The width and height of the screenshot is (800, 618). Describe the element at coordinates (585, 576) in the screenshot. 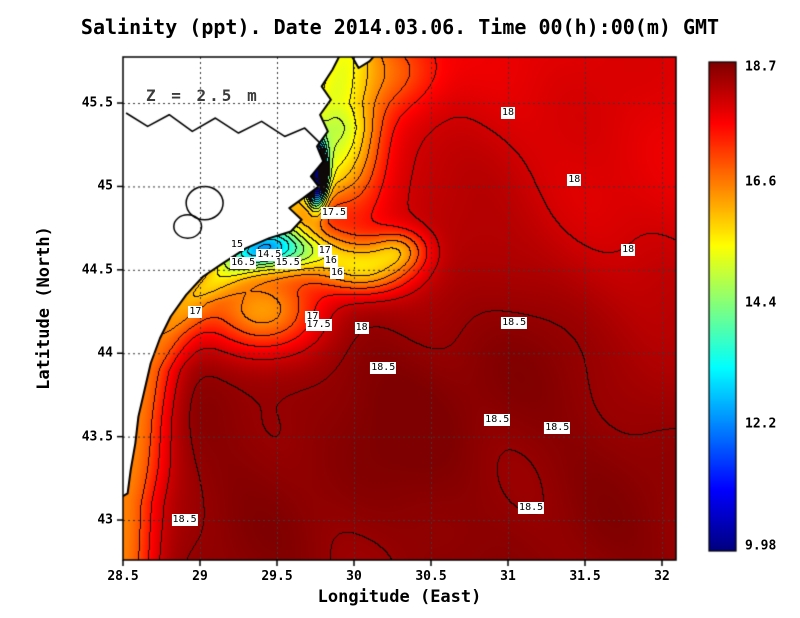

I see `x-tick-label: 31.5` at that location.